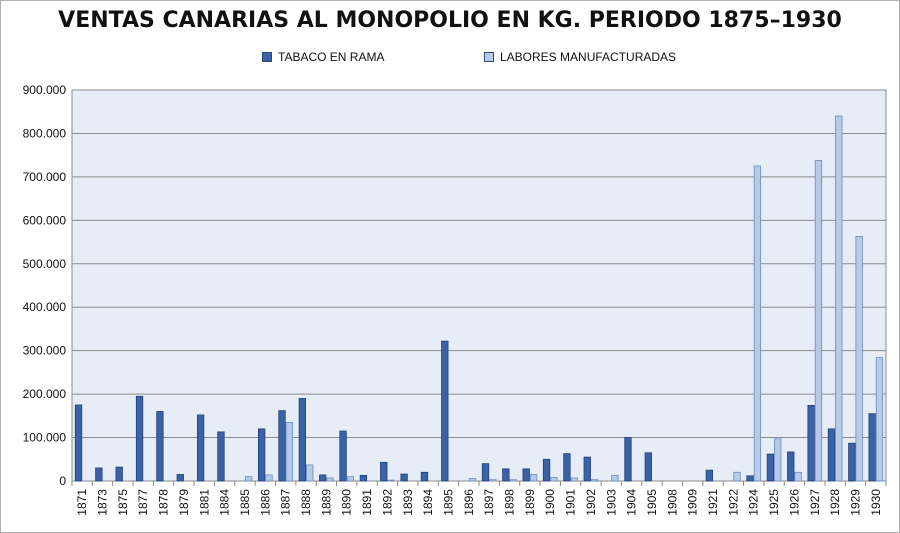 Image resolution: width=900 pixels, height=533 pixels. What do you see at coordinates (367, 502) in the screenshot?
I see `x-tick-label: 1891` at bounding box center [367, 502].